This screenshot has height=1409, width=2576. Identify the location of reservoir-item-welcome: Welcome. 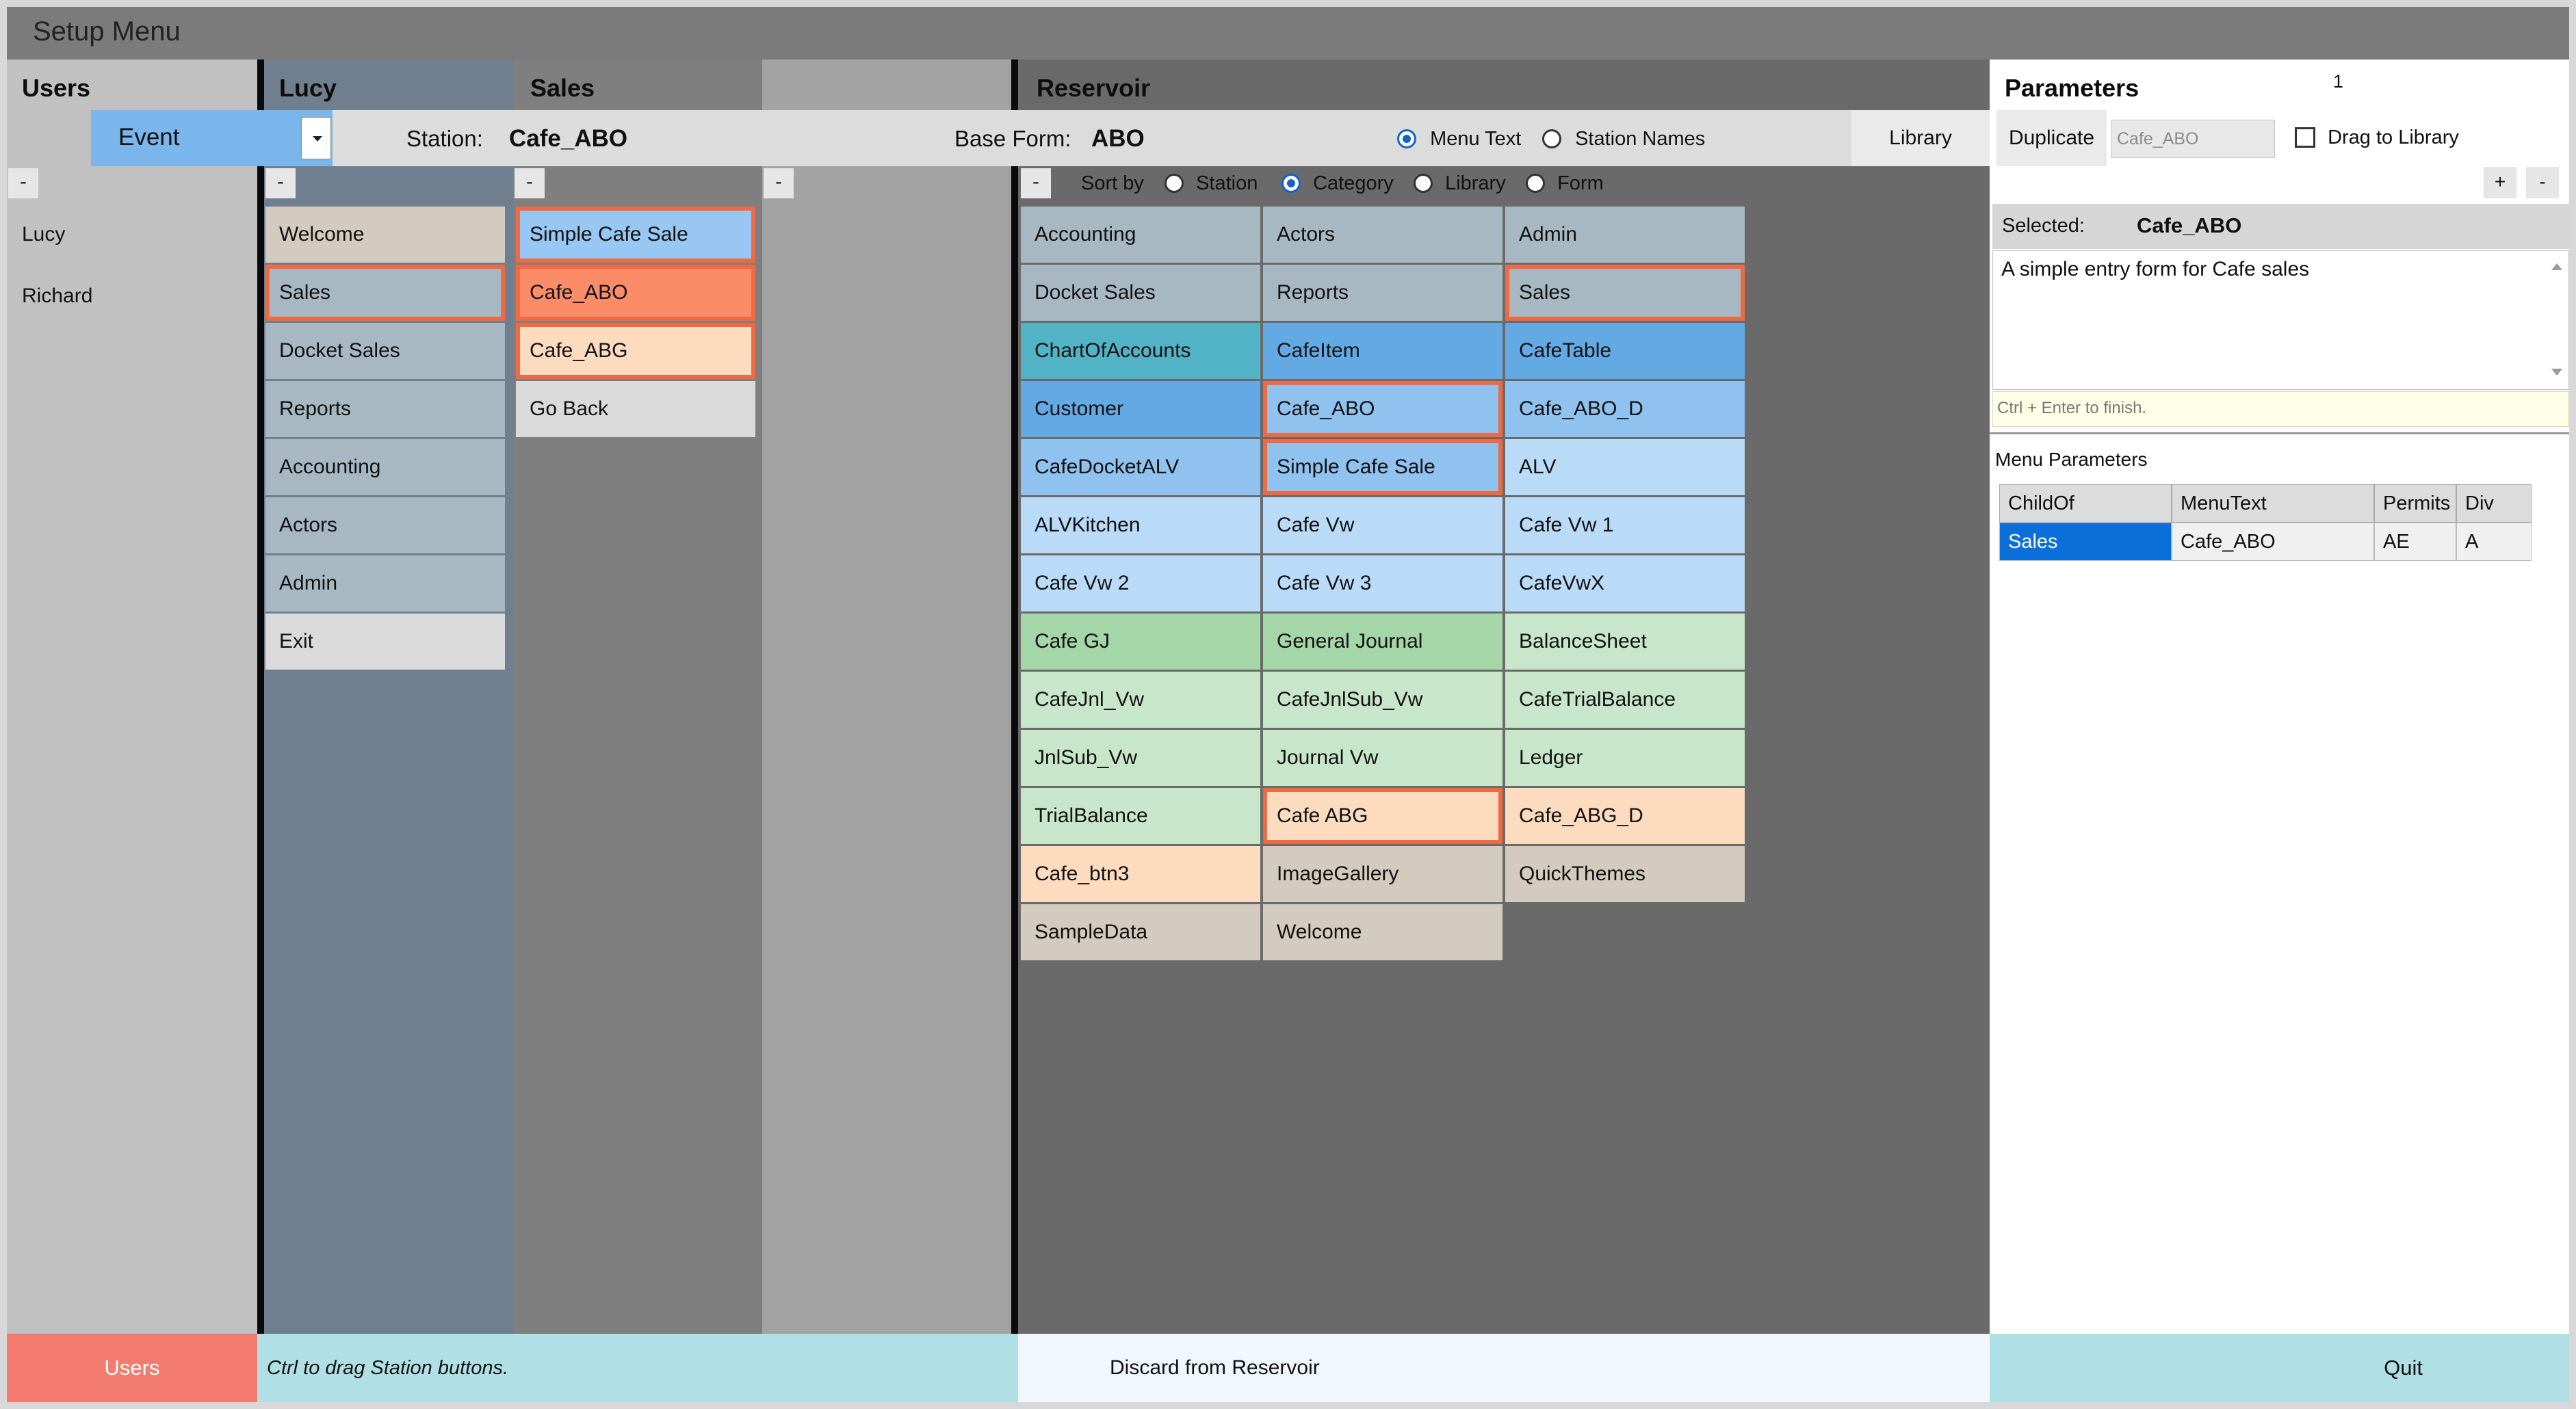
(1382, 932).